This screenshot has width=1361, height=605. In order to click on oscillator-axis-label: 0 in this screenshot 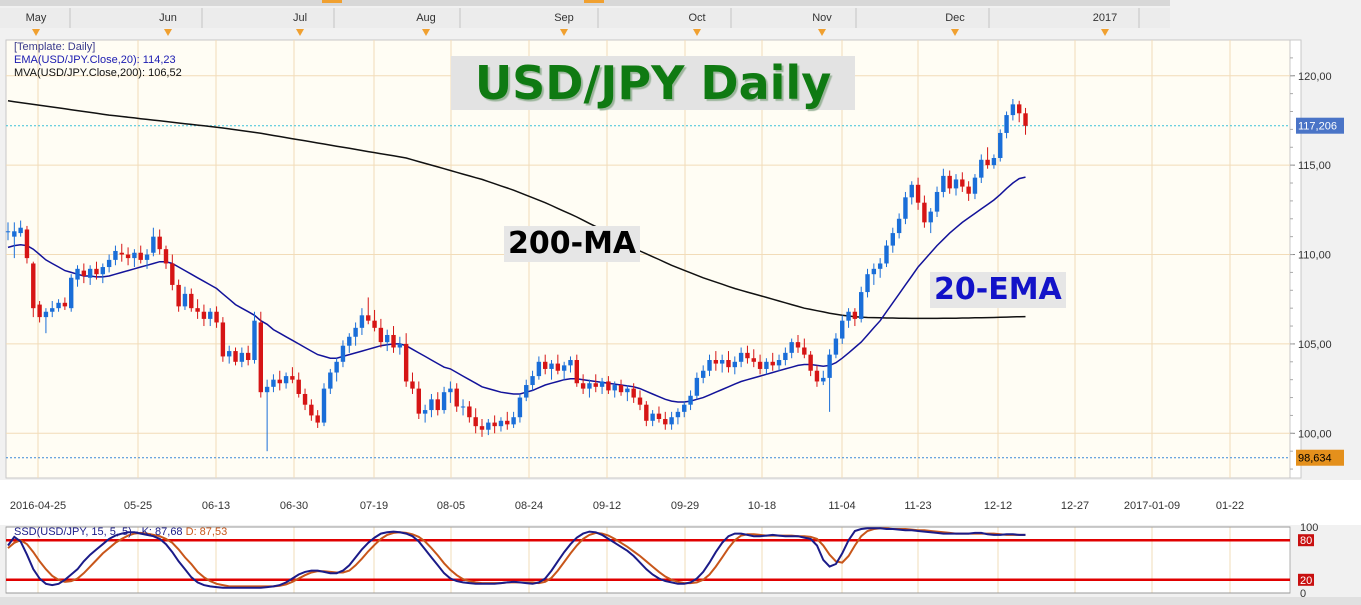, I will do `click(1303, 594)`.